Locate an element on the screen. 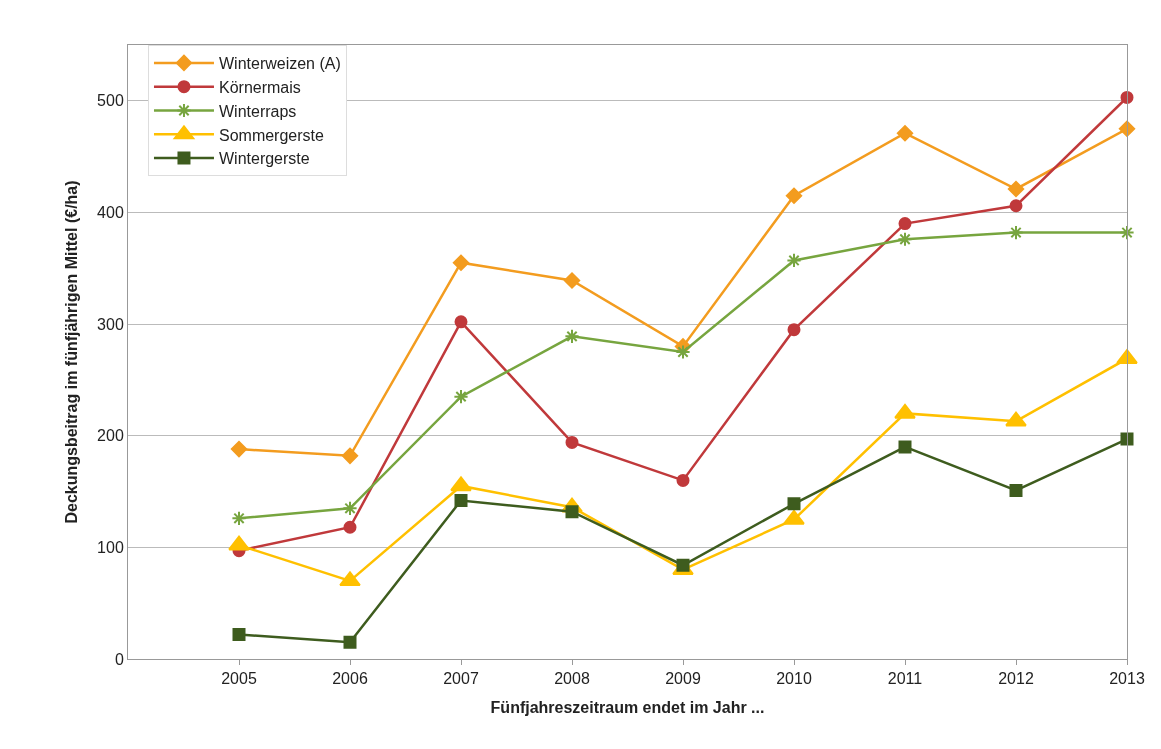 The image size is (1161, 749). legend-label: Wintergerste is located at coordinates (264, 159).